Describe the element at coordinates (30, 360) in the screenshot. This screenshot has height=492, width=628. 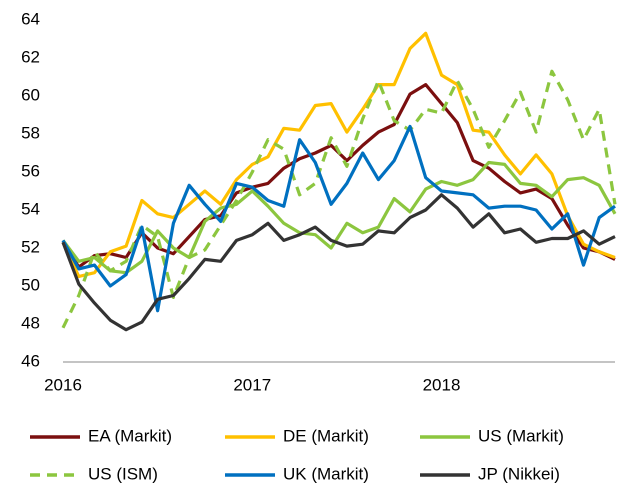
I see `y-tick-label: 46` at that location.